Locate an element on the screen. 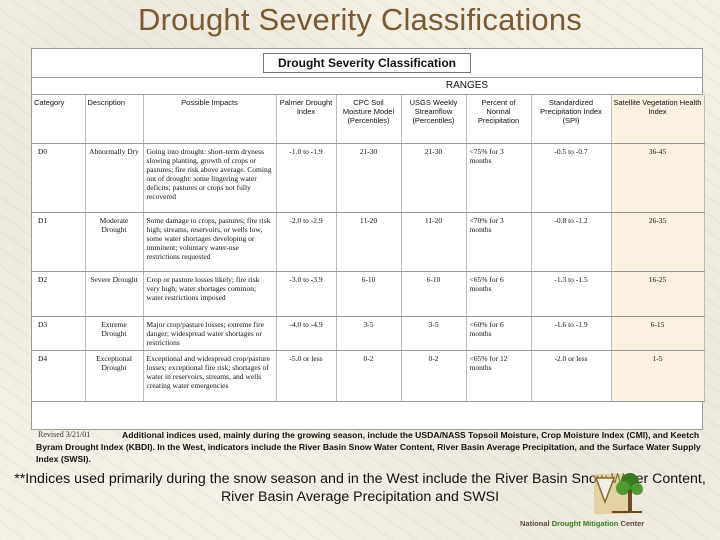 The width and height of the screenshot is (720, 540). cell-cpc: 0-2 is located at coordinates (369, 376).